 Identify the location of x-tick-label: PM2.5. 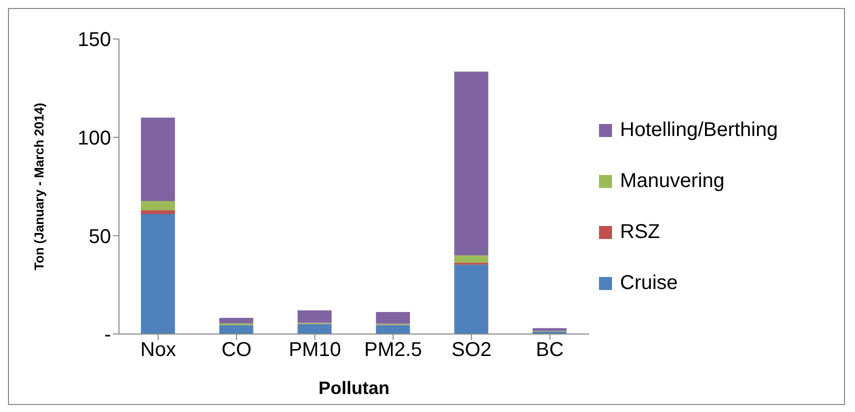
(393, 350).